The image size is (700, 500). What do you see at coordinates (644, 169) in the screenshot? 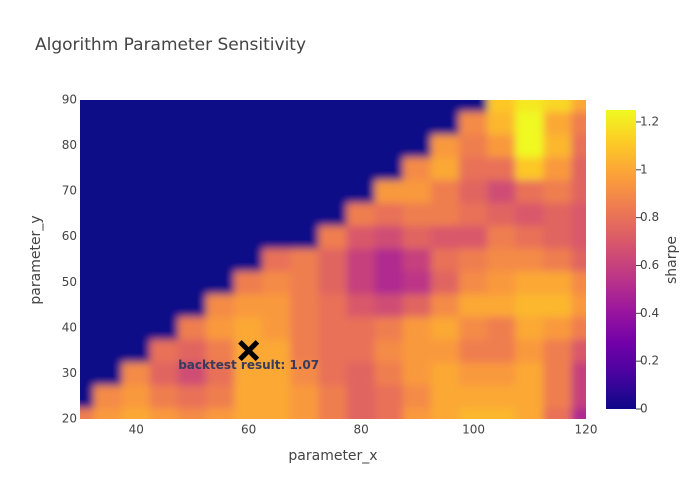
I see `colorbar-tick-label: 1` at bounding box center [644, 169].